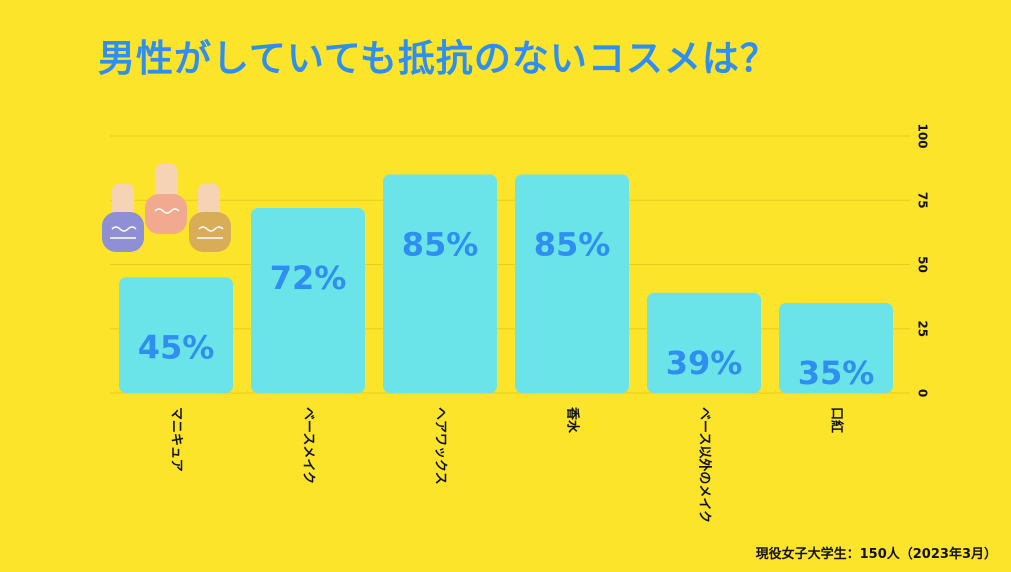 This screenshot has width=1011, height=572. I want to click on y-tick-label: 75, so click(923, 200).